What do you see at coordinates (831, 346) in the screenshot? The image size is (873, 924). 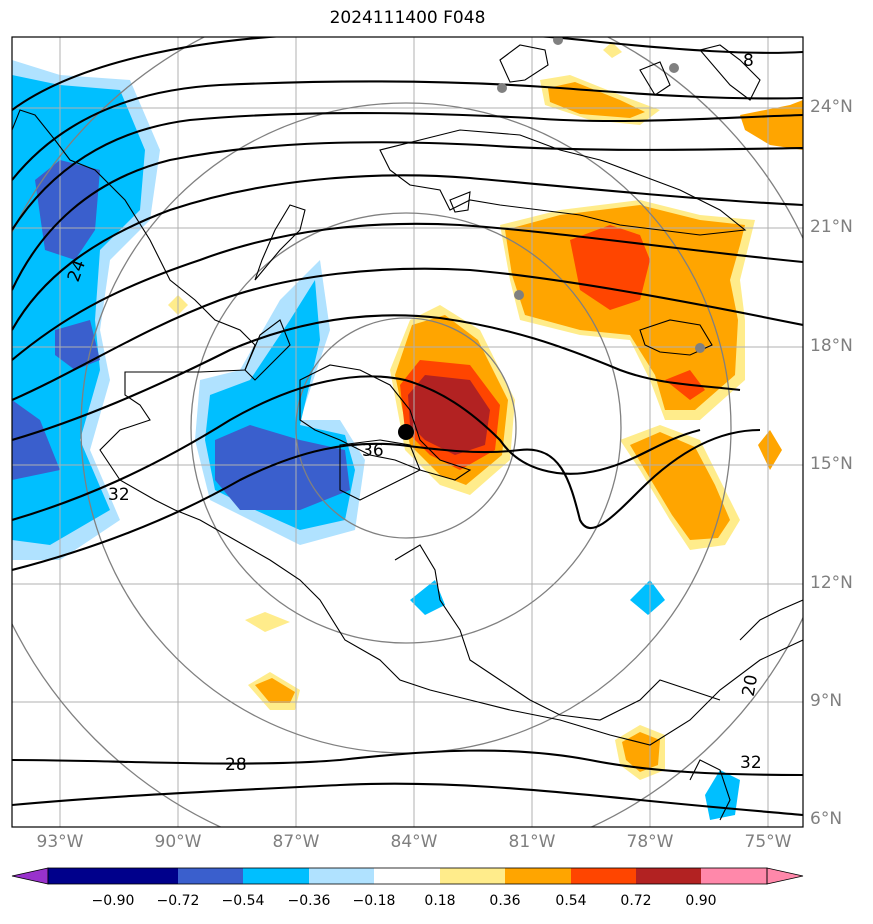 I see `lat-label-18n: 18°N` at bounding box center [831, 346].